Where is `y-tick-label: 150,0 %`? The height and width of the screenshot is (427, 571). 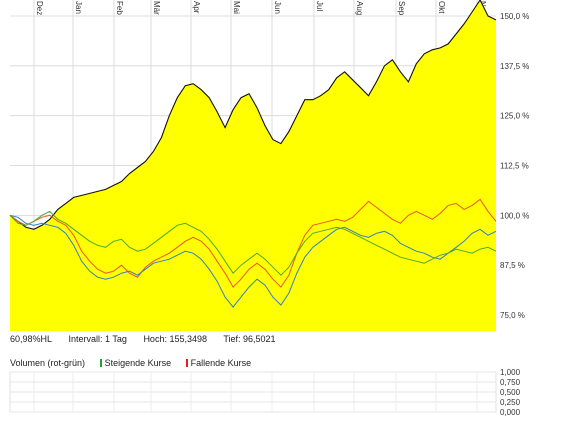 y-tick-label: 150,0 % is located at coordinates (514, 16).